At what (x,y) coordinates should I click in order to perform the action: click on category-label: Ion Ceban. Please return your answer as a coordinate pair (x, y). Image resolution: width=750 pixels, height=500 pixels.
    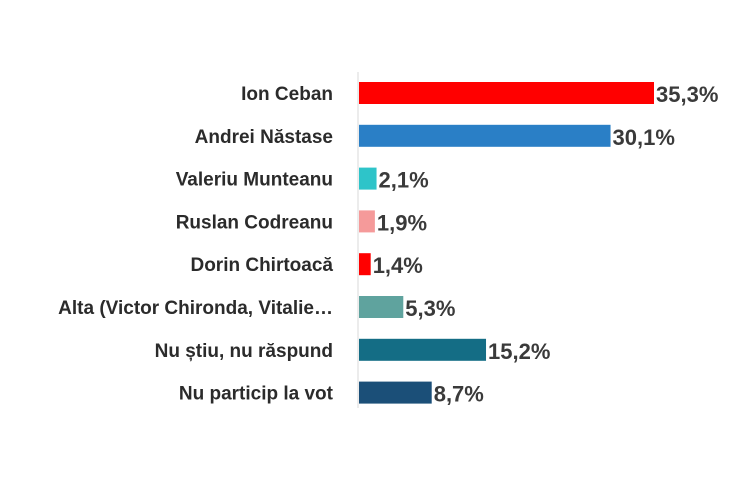
    Looking at the image, I should click on (287, 94).